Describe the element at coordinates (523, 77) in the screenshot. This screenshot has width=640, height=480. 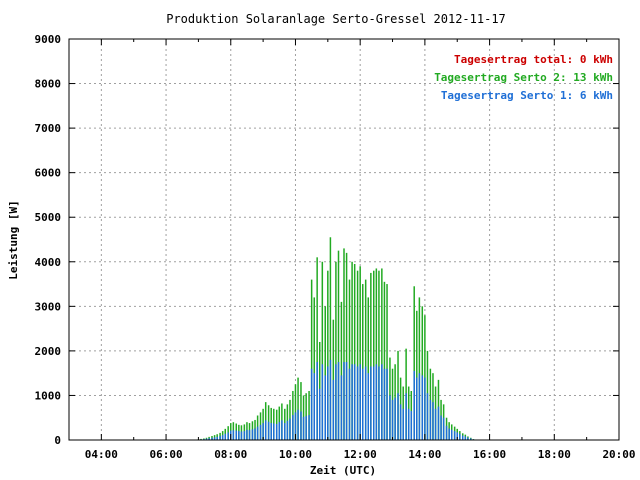
I see `legend-entry: Tagesertrag Serto 2: 13 kWh` at that location.